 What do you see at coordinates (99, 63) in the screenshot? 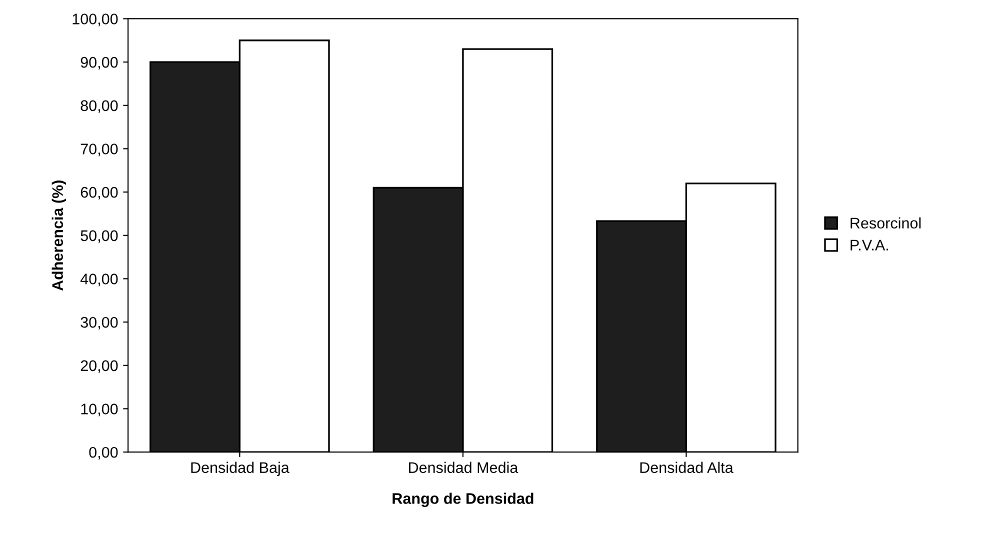
I see `y-tick-label: 90,00` at bounding box center [99, 63].